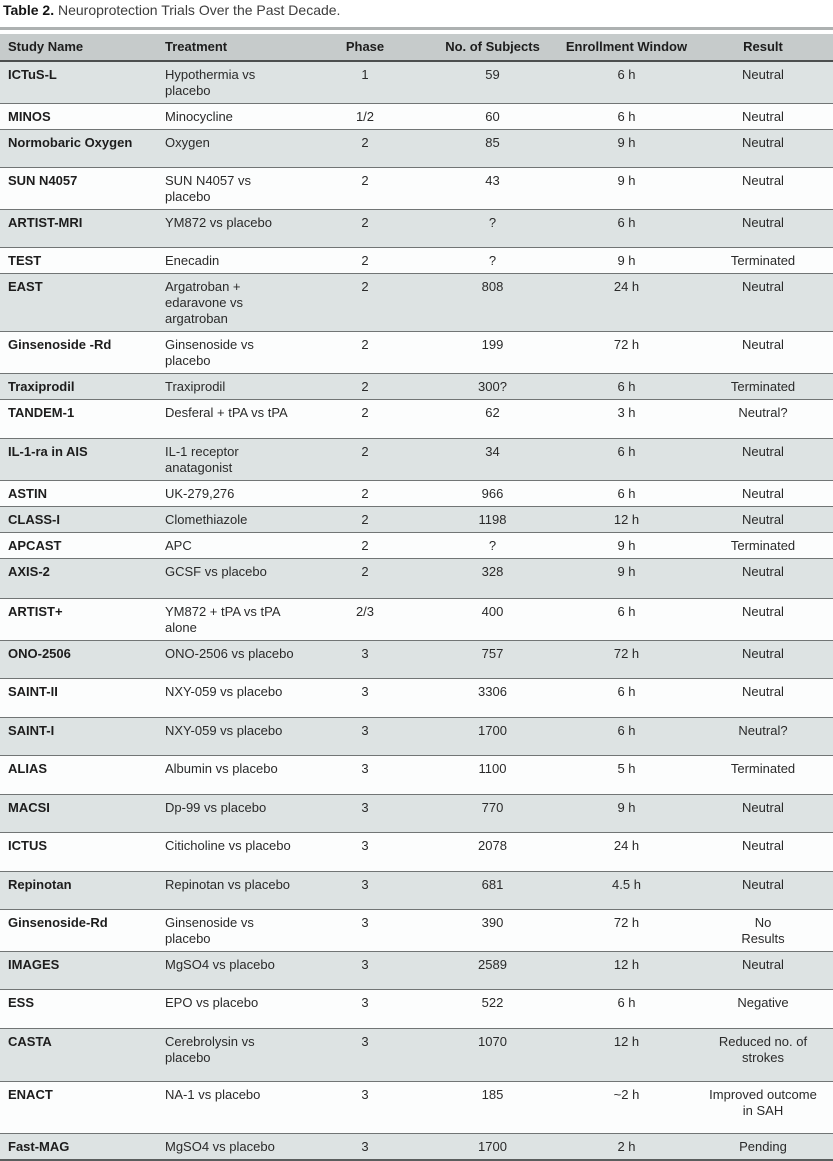  I want to click on cell-subjects: 1100, so click(492, 775).